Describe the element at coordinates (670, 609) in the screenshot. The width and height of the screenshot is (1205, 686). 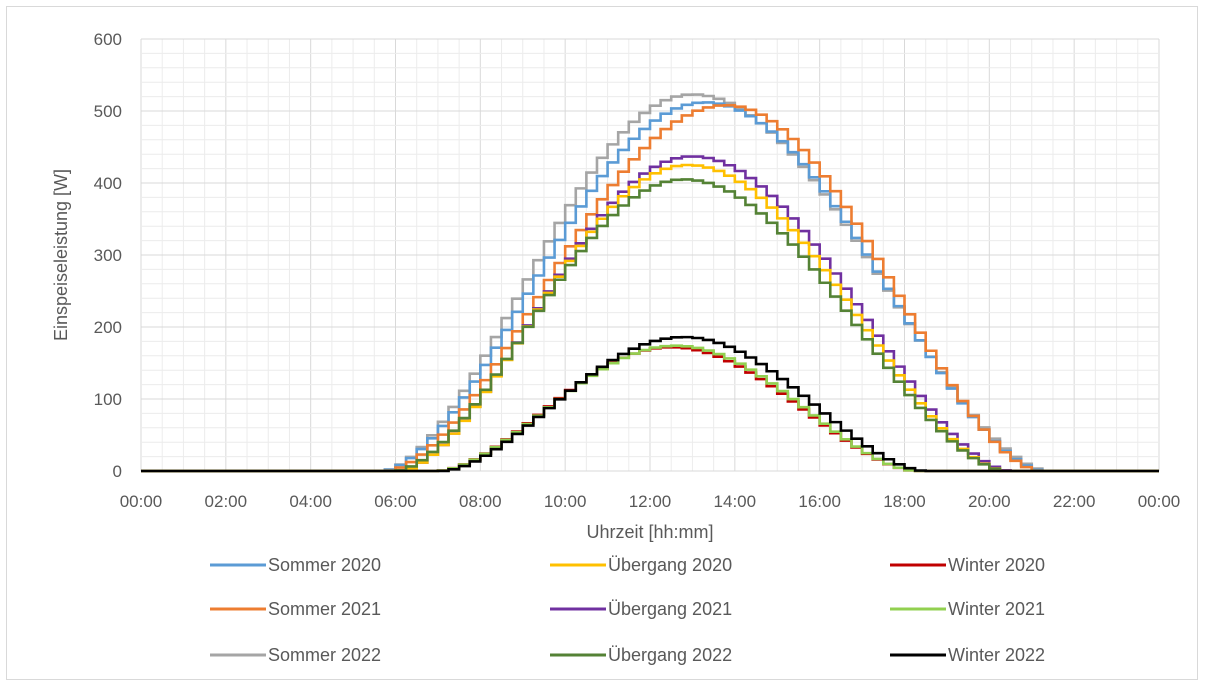
I see `legend-label: Übergang 2021` at that location.